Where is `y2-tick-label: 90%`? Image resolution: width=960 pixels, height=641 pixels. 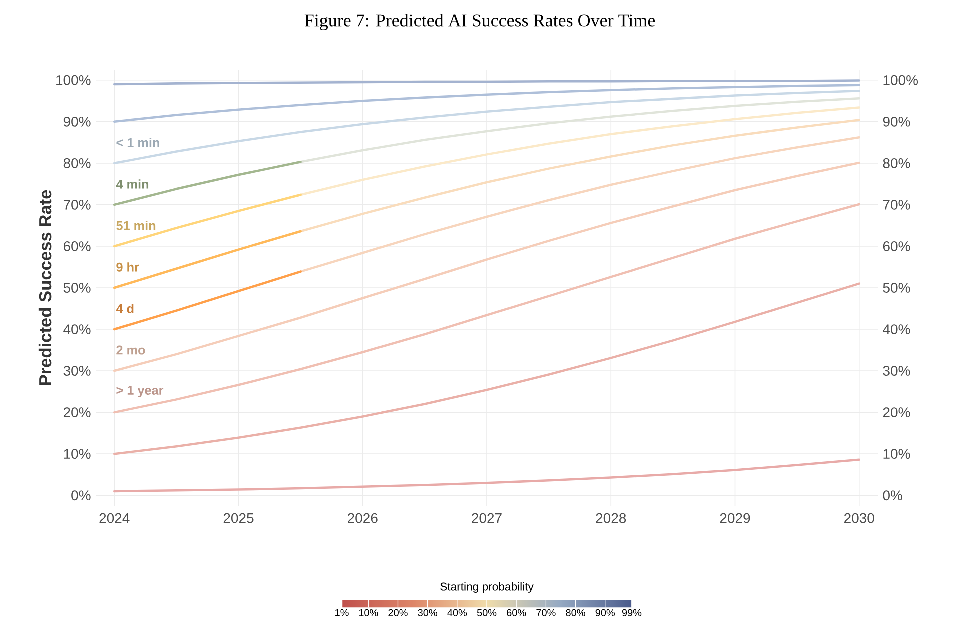 y2-tick-label: 90% is located at coordinates (896, 121).